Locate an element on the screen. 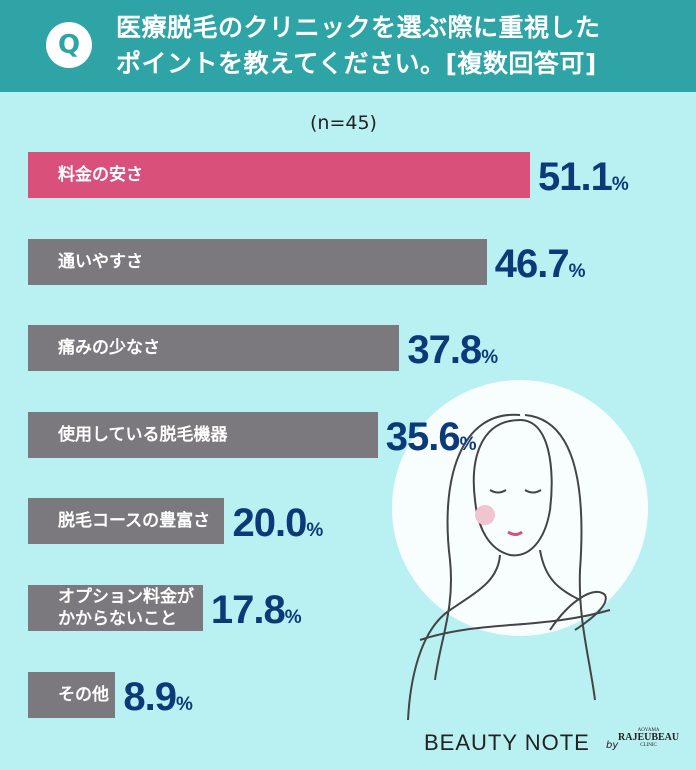  value-label: 51.1% is located at coordinates (583, 175).